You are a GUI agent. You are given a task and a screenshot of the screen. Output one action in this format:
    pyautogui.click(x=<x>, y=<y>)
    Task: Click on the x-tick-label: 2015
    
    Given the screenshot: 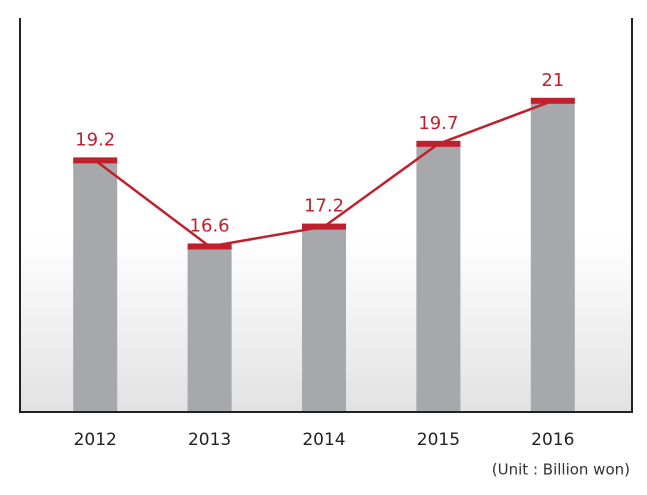 What is the action you would take?
    pyautogui.click(x=438, y=440)
    